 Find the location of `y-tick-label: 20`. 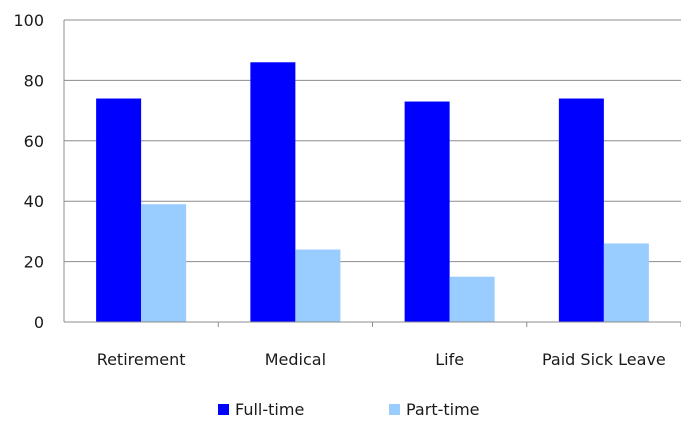

y-tick-label: 20 is located at coordinates (34, 262).